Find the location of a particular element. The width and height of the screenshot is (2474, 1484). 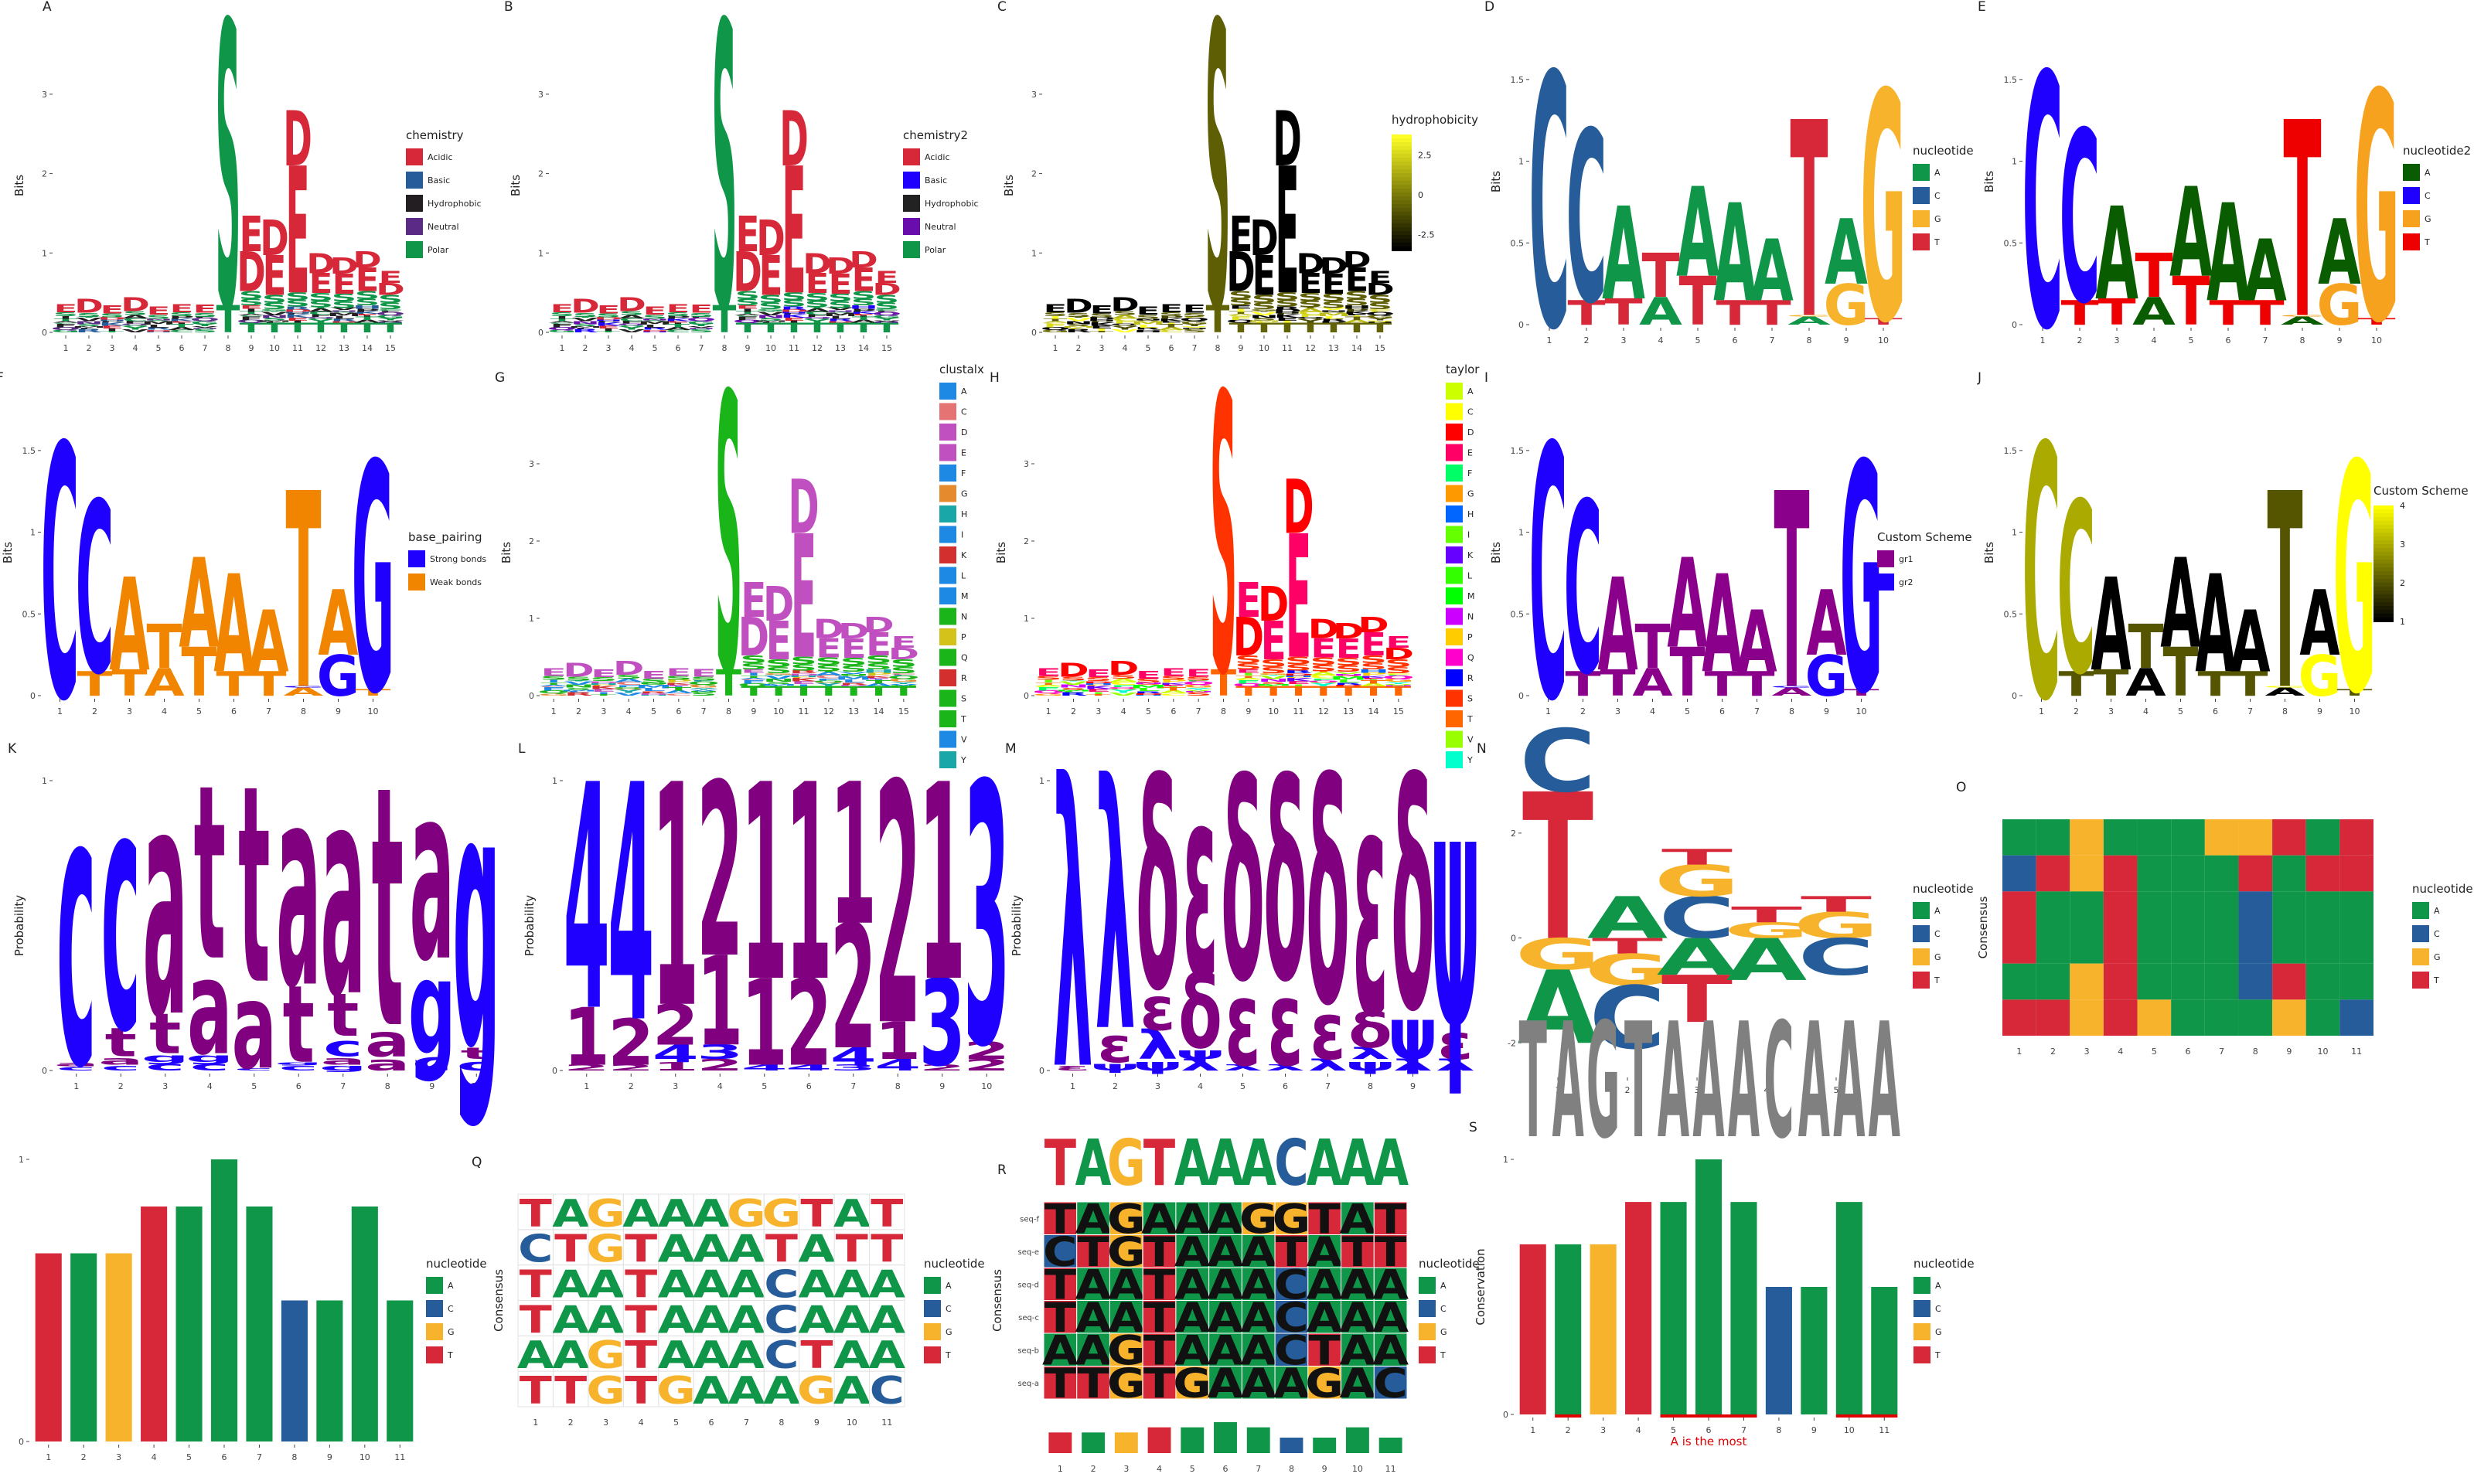

logo-letter: 4 is located at coordinates (808, 1068).